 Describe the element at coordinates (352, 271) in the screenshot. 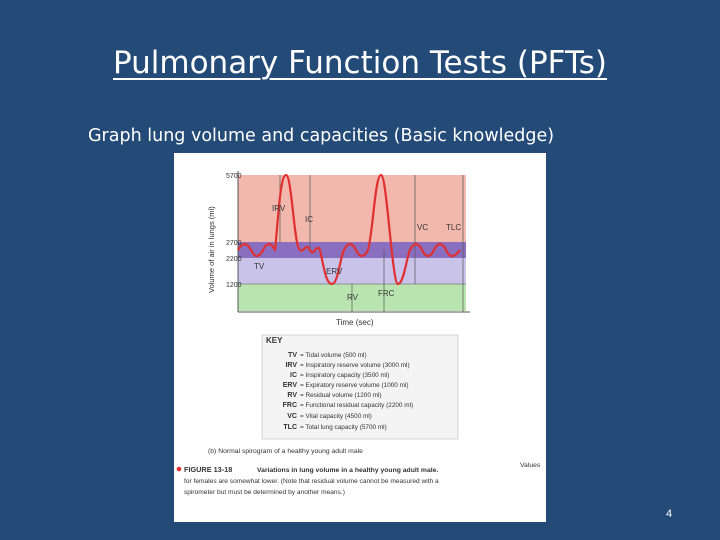

I see `erv-zone` at that location.